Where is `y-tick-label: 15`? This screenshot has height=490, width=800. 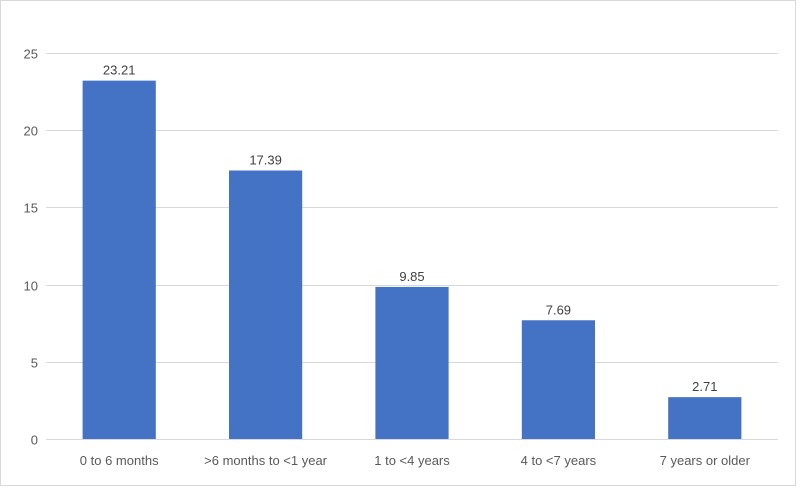
y-tick-label: 15 is located at coordinates (31, 208).